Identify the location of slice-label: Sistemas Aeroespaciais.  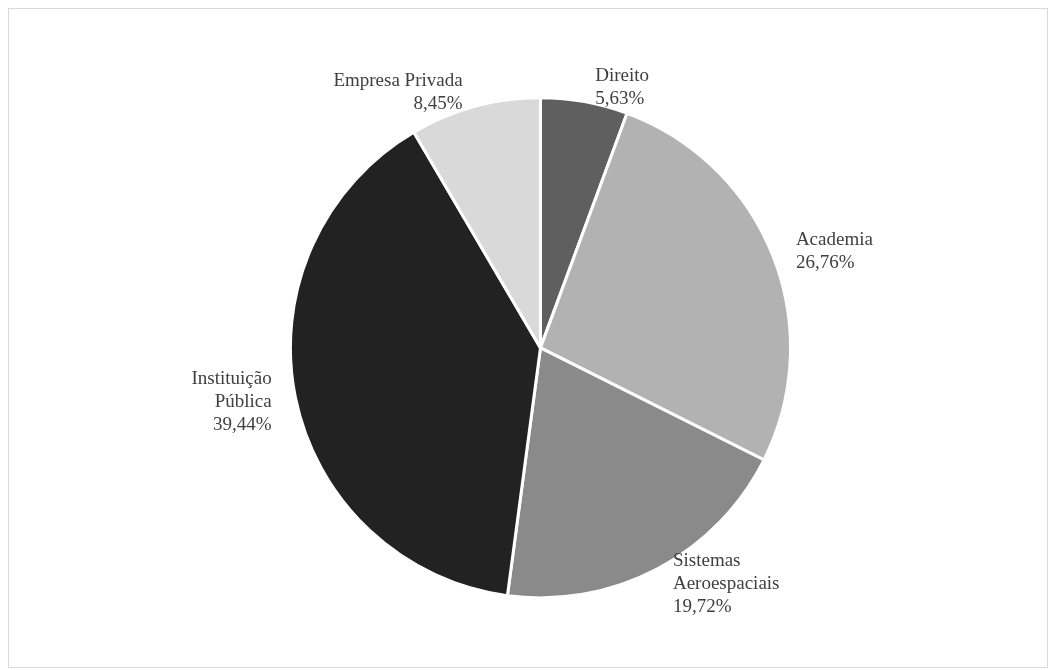
(726, 571).